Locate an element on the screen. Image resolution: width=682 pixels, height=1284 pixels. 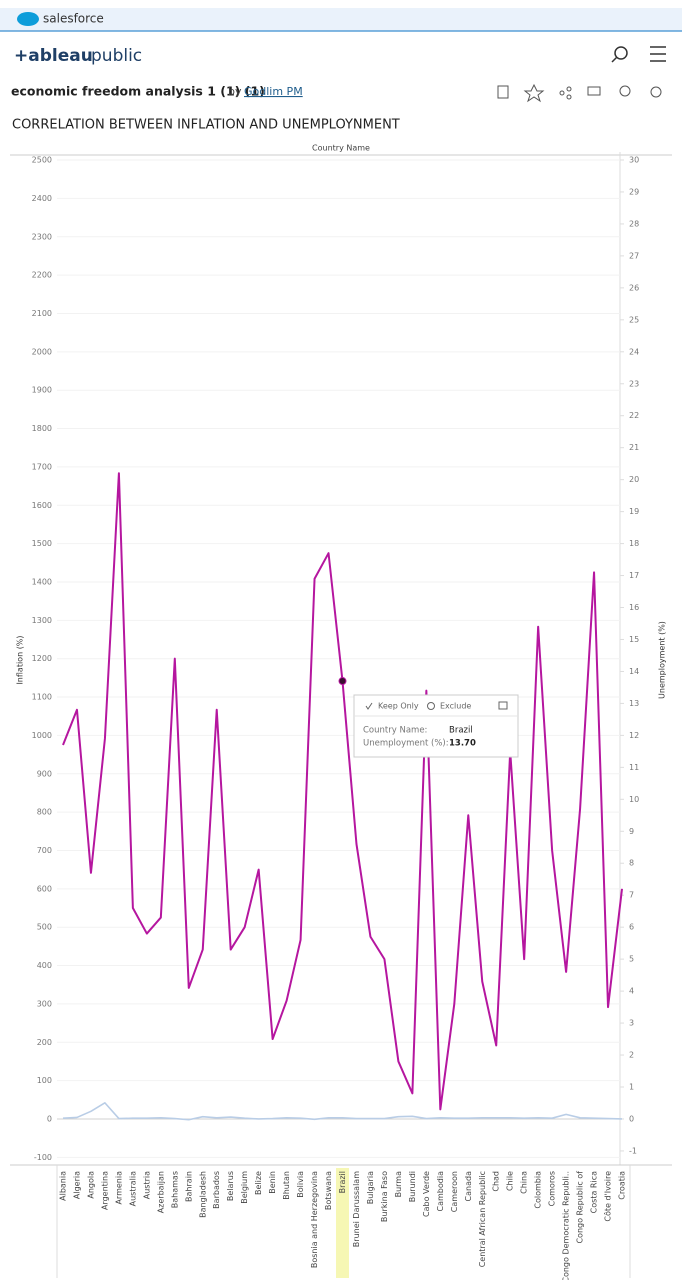
y-tick-label: 400 is located at coordinates (44, 965).